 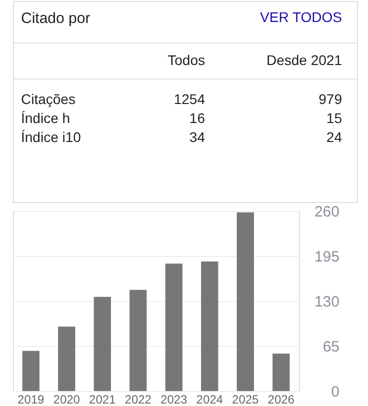 I want to click on data-label: 34, so click(x=197, y=137).